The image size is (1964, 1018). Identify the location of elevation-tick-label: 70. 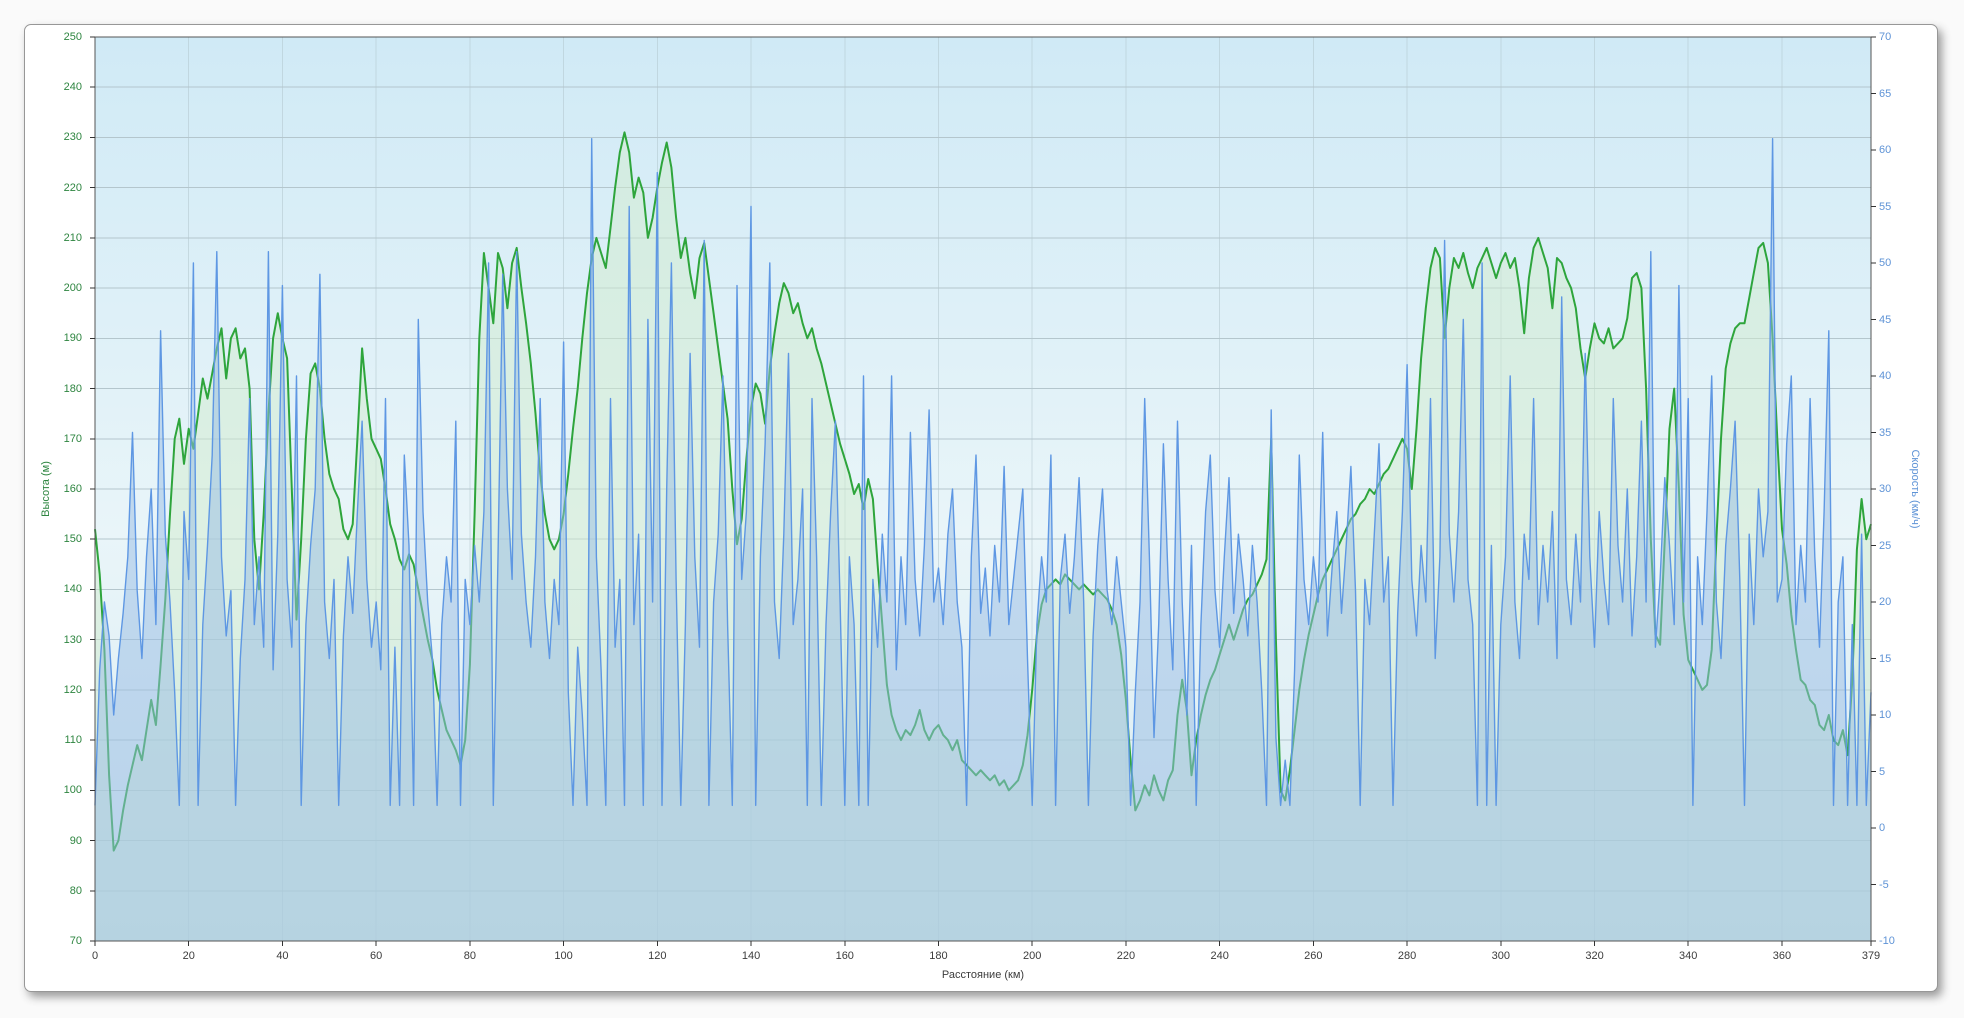
(75, 941).